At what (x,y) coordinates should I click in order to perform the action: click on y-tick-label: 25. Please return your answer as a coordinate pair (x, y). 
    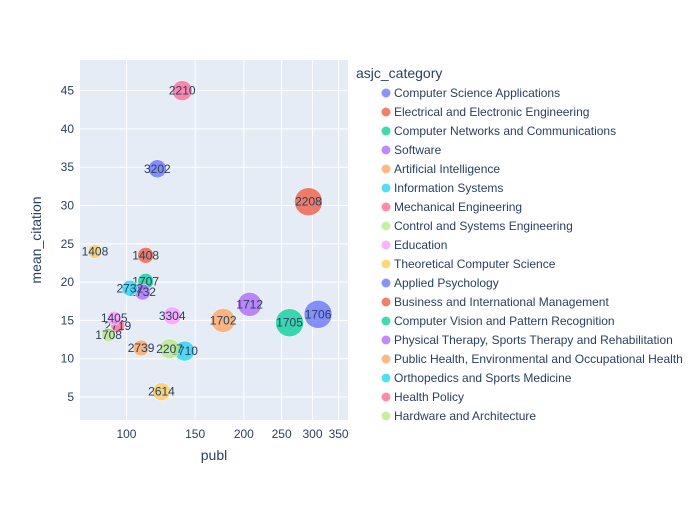
    Looking at the image, I should click on (68, 244).